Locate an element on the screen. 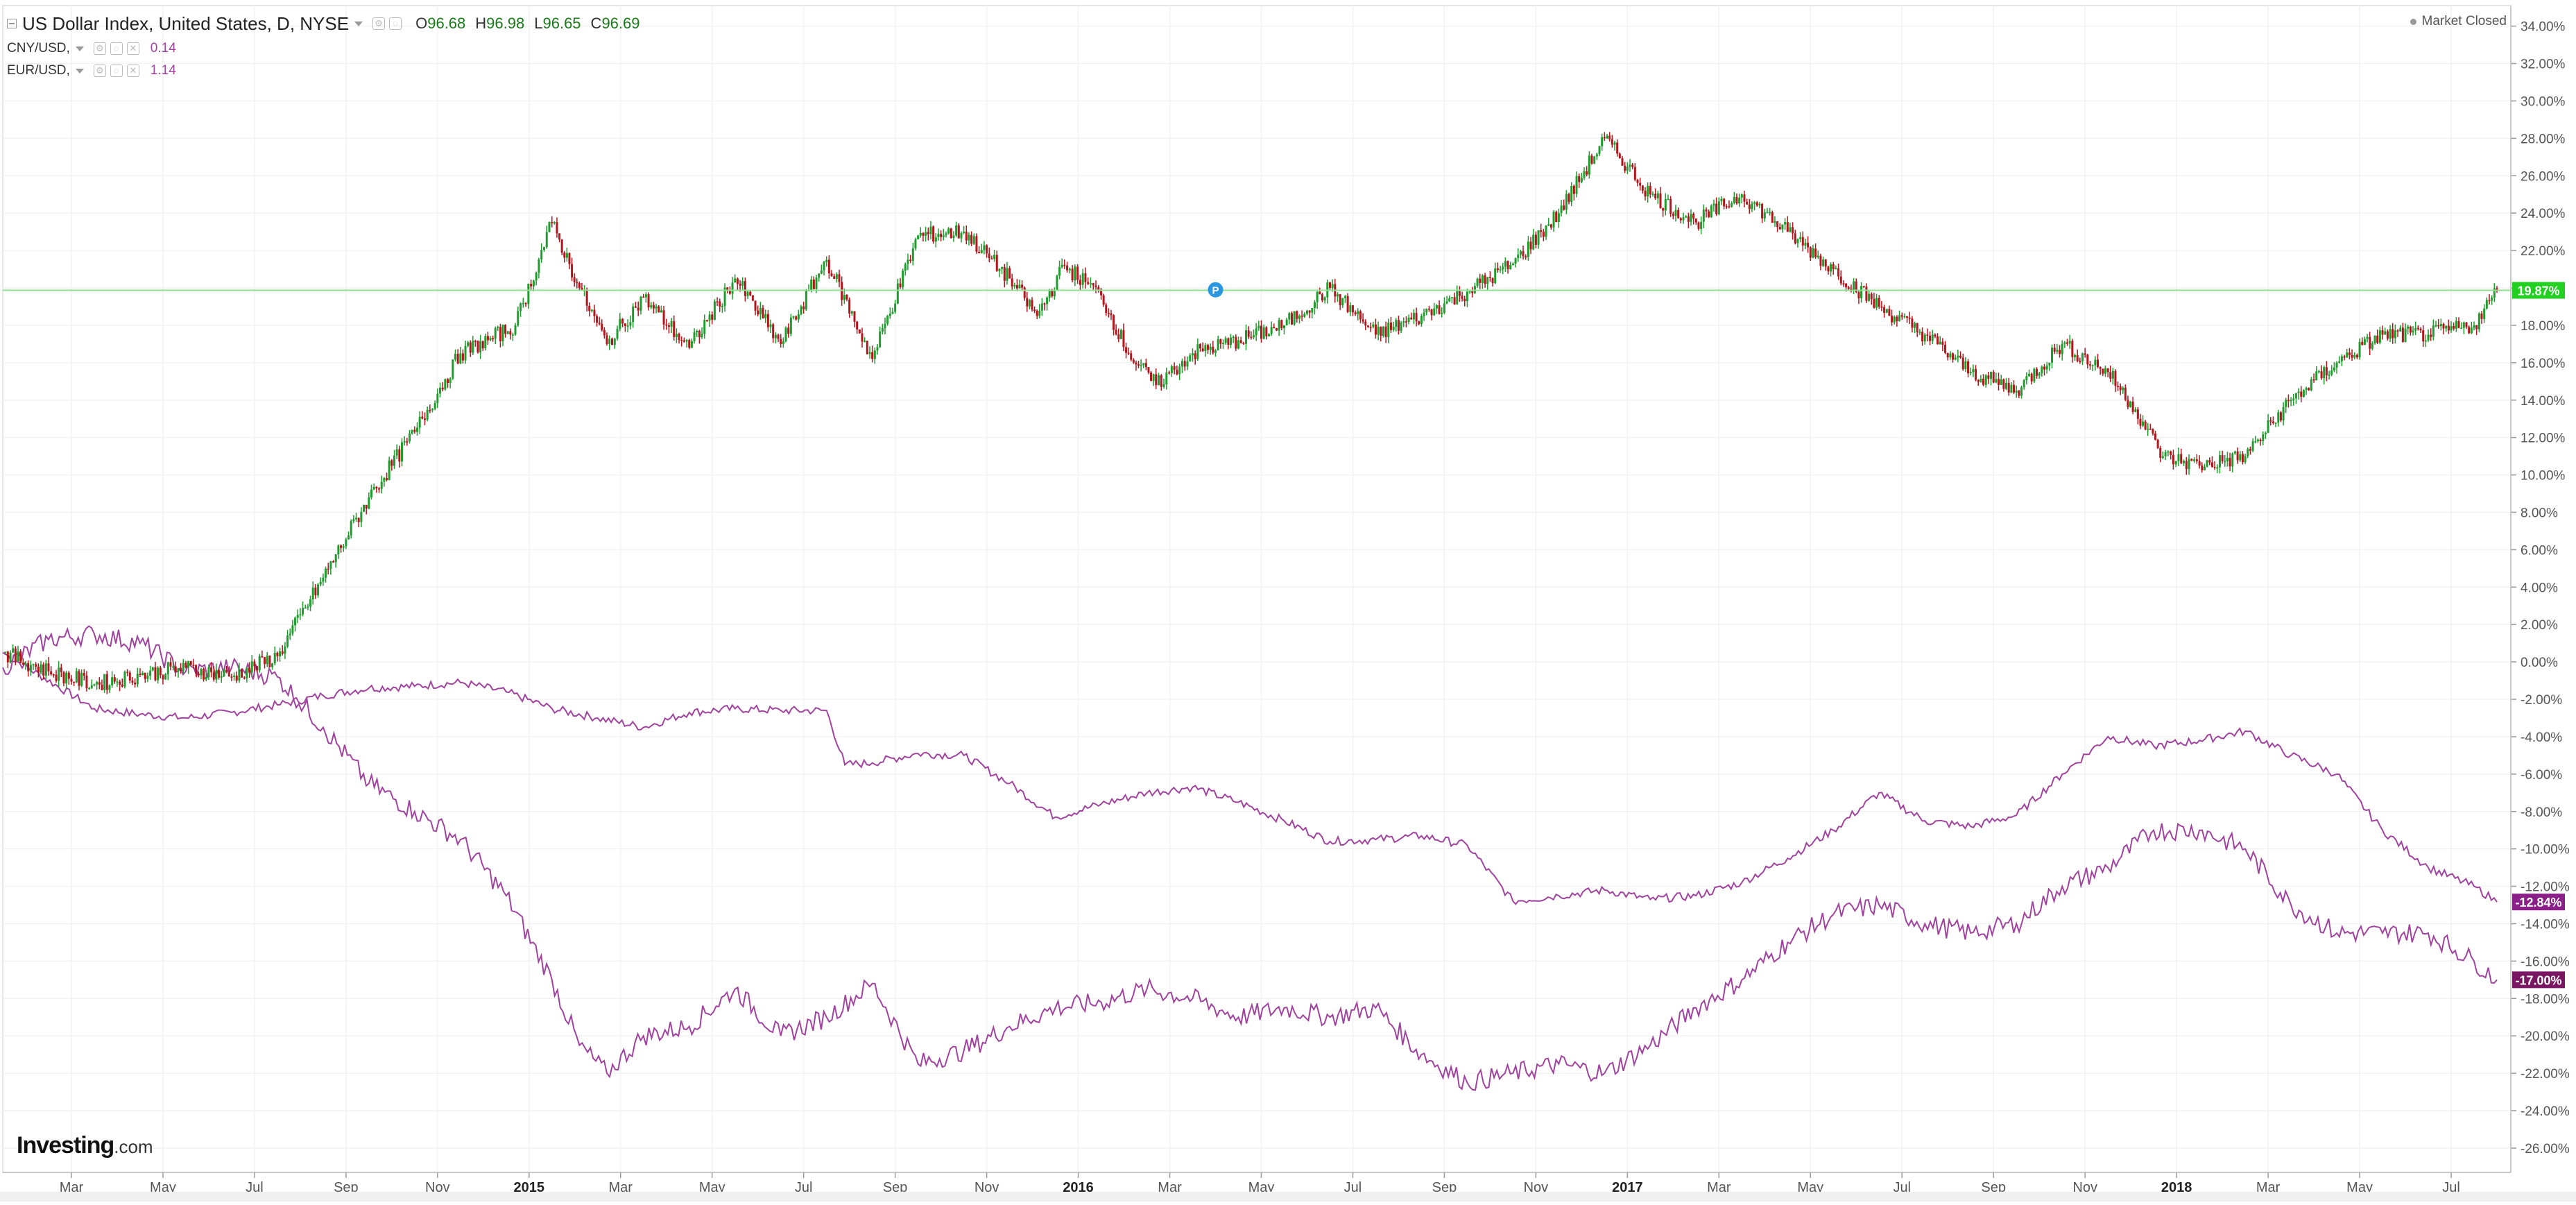 This screenshot has width=2576, height=1205. compare-row-eur: EUR/USD, ⚙ ◌ ✕ 1.14 is located at coordinates (323, 71).